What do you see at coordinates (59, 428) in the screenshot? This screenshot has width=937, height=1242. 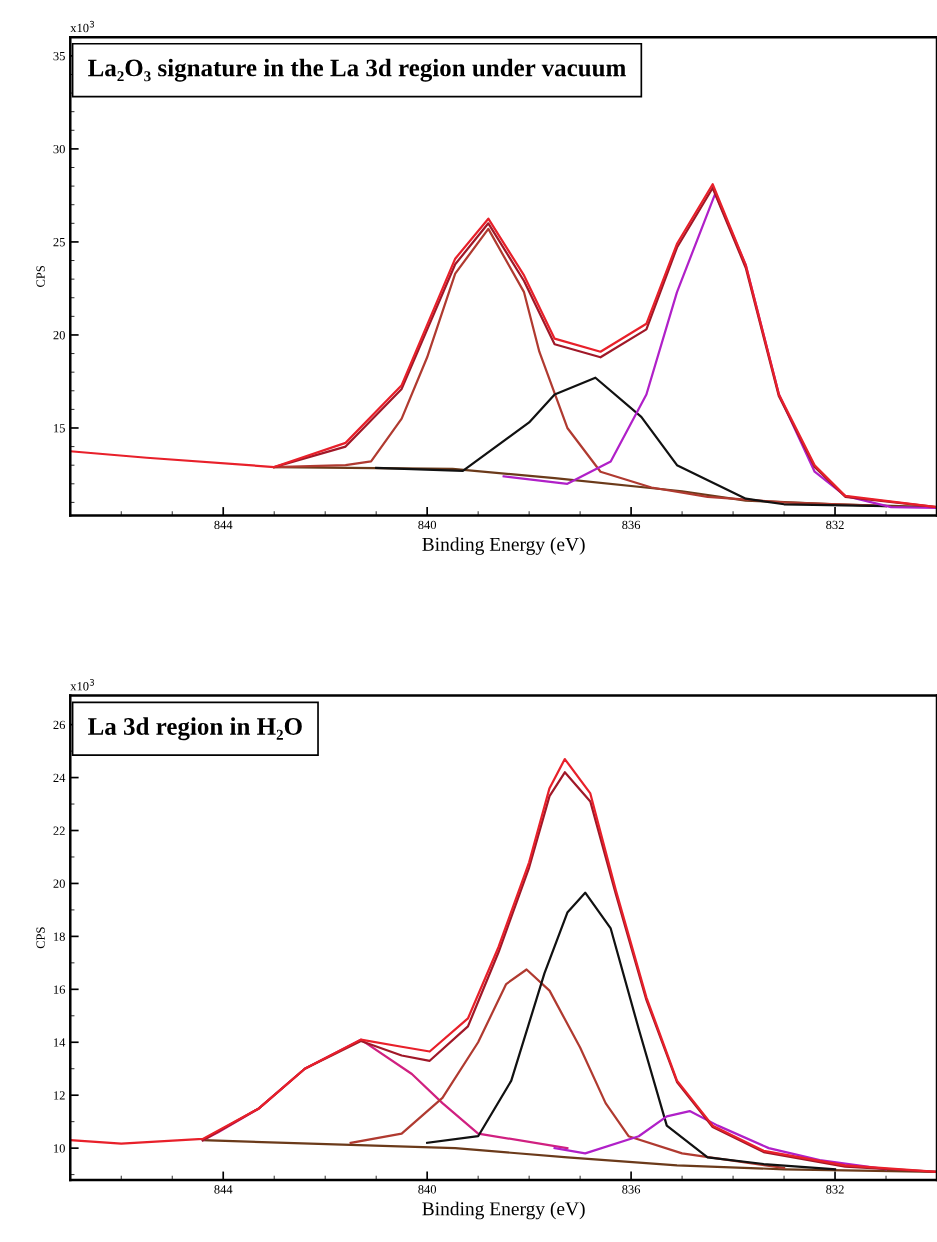 I see `y-tick-label: 15` at bounding box center [59, 428].